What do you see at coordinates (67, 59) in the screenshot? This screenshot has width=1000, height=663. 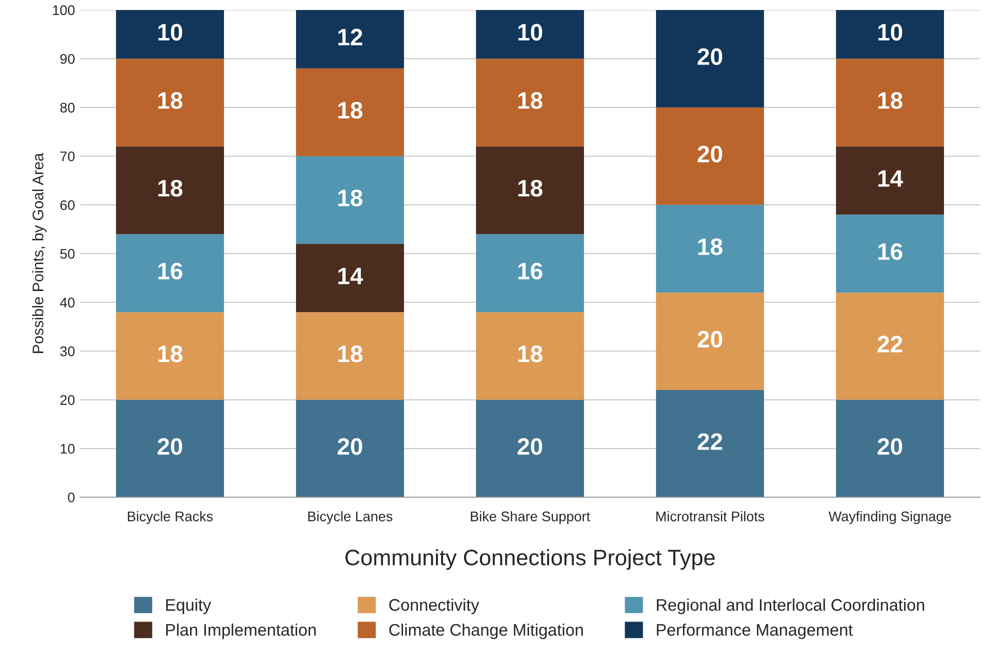 I see `y-tick-label: 90` at bounding box center [67, 59].